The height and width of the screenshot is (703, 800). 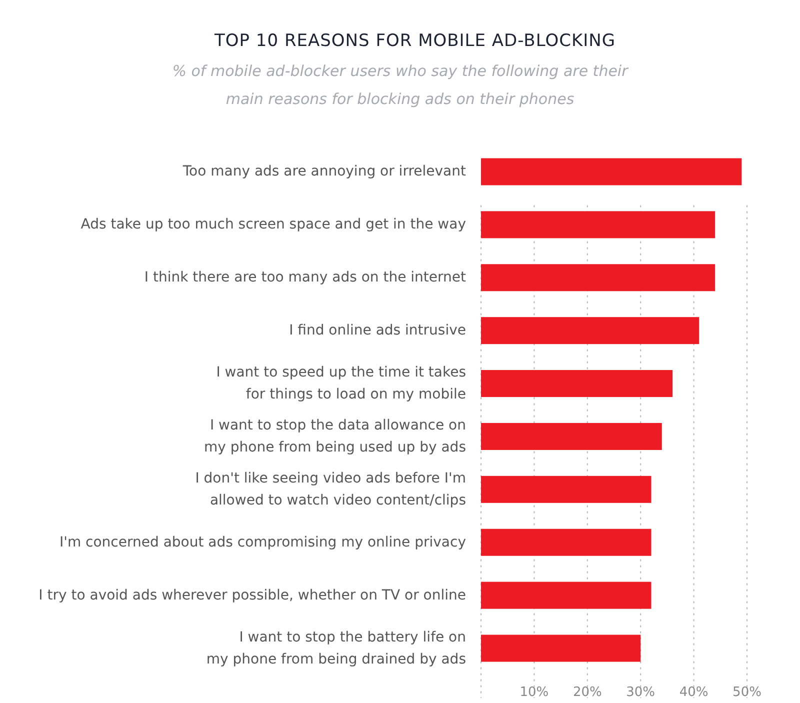 What do you see at coordinates (400, 85) in the screenshot?
I see `chart-subtitle: % of mobile ad-blocker users who say the following are their main reasons for blocking ads on their phones` at bounding box center [400, 85].